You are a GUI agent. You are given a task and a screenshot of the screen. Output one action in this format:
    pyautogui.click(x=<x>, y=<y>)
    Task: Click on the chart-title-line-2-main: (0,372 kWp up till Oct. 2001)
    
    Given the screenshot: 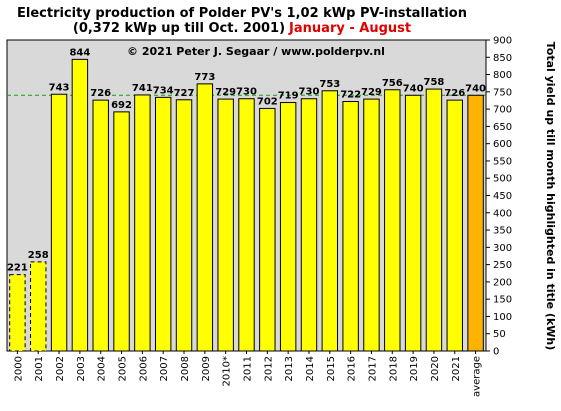 What is the action you would take?
    pyautogui.click(x=179, y=28)
    